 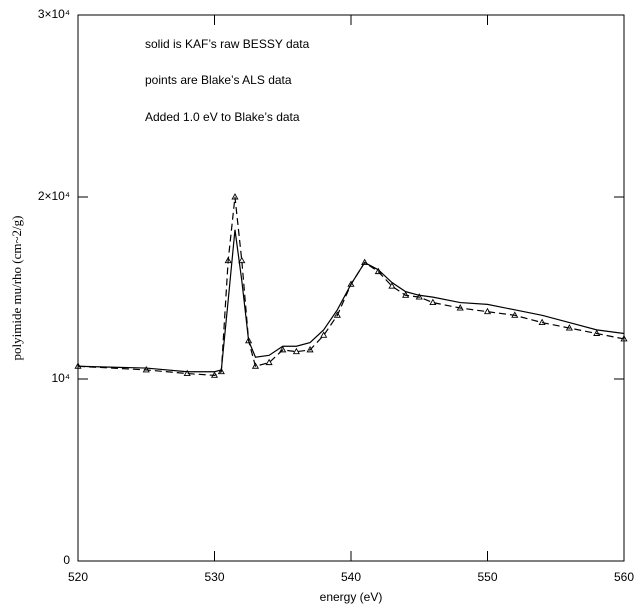 What do you see at coordinates (214, 577) in the screenshot?
I see `x-tick-label: 530` at bounding box center [214, 577].